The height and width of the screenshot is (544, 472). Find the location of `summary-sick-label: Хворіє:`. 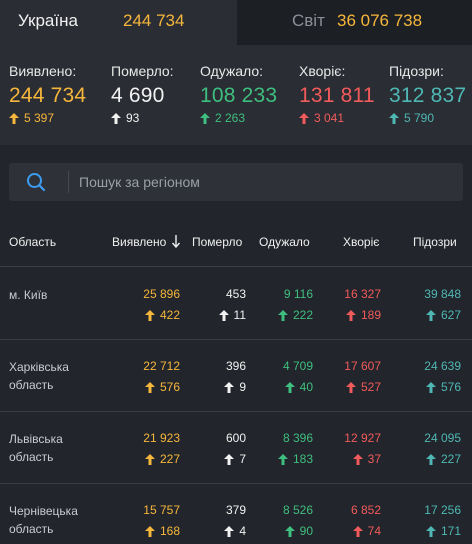

summary-sick-label: Хворіє: is located at coordinates (322, 71).